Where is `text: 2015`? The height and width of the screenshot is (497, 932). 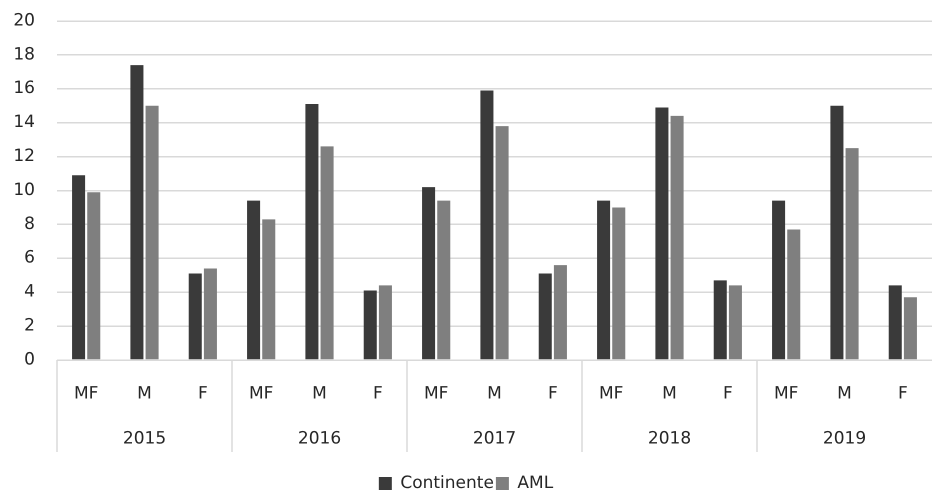
text: 2015 is located at coordinates (144, 438).